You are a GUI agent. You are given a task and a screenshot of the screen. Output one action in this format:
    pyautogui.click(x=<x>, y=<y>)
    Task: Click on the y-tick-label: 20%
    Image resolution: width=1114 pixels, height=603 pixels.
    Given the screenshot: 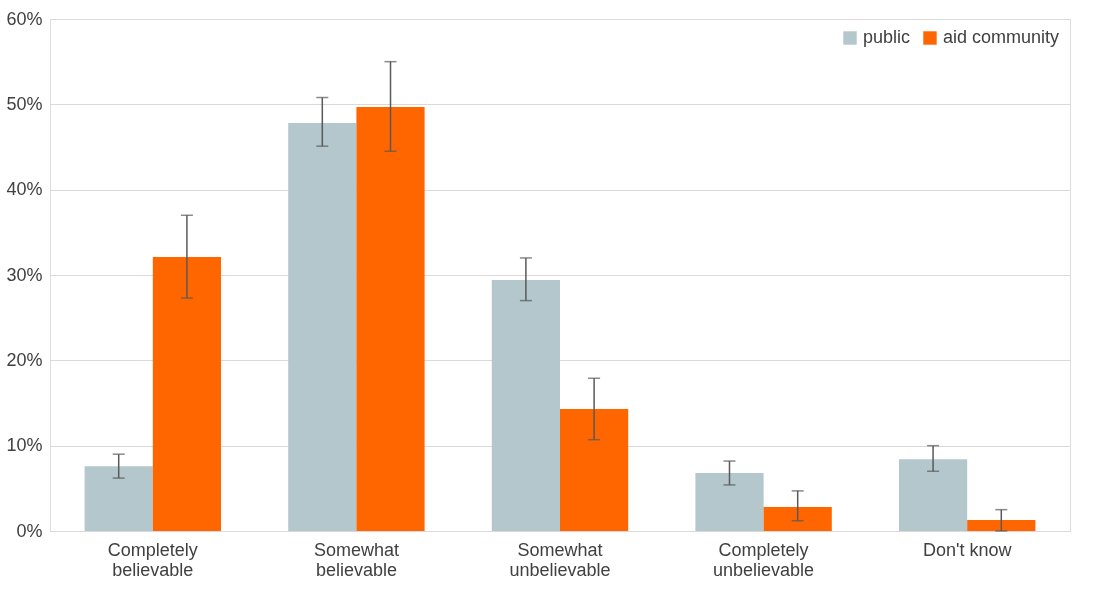 What is the action you would take?
    pyautogui.click(x=24, y=359)
    